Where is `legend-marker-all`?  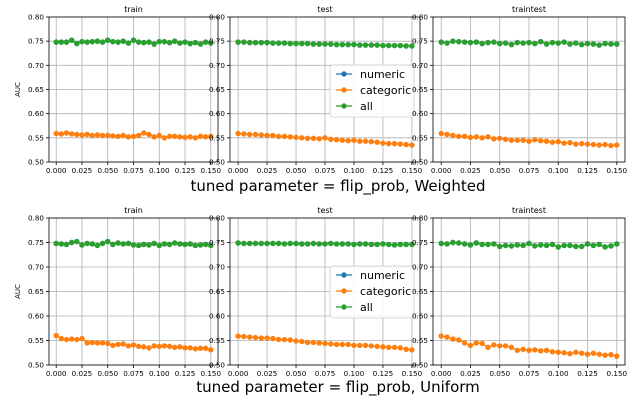
legend-marker-all is located at coordinates (343, 306).